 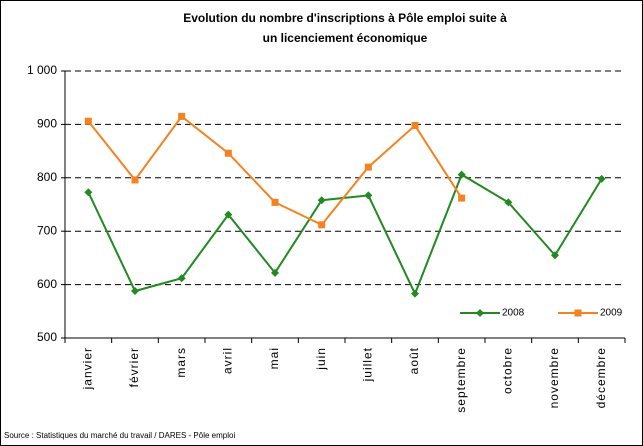 I want to click on x-tick-label: février, so click(x=134, y=367).